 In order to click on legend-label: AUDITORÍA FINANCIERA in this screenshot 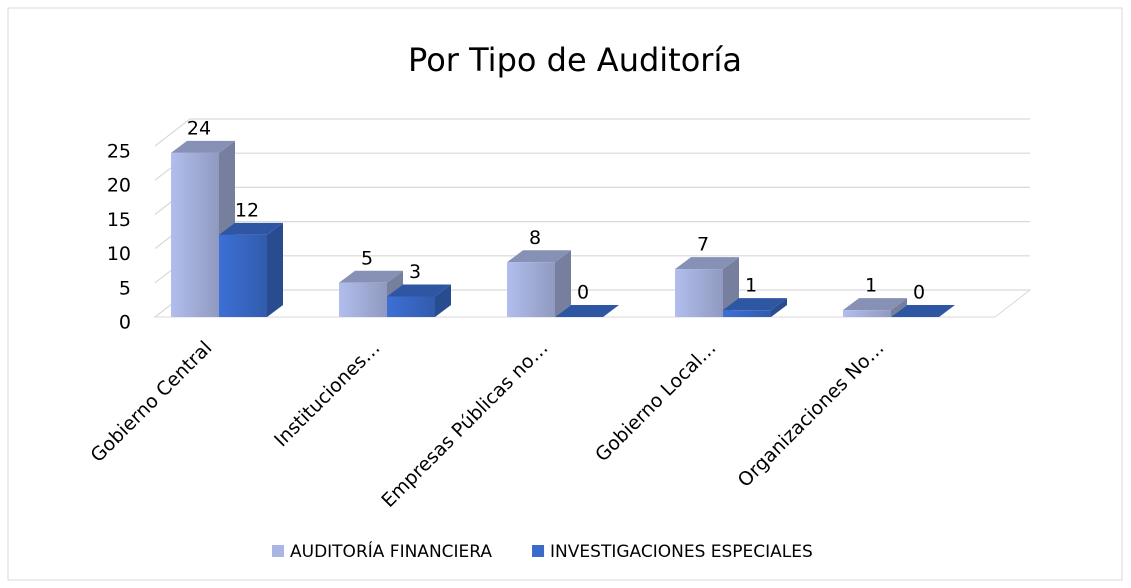, I will do `click(391, 551)`.